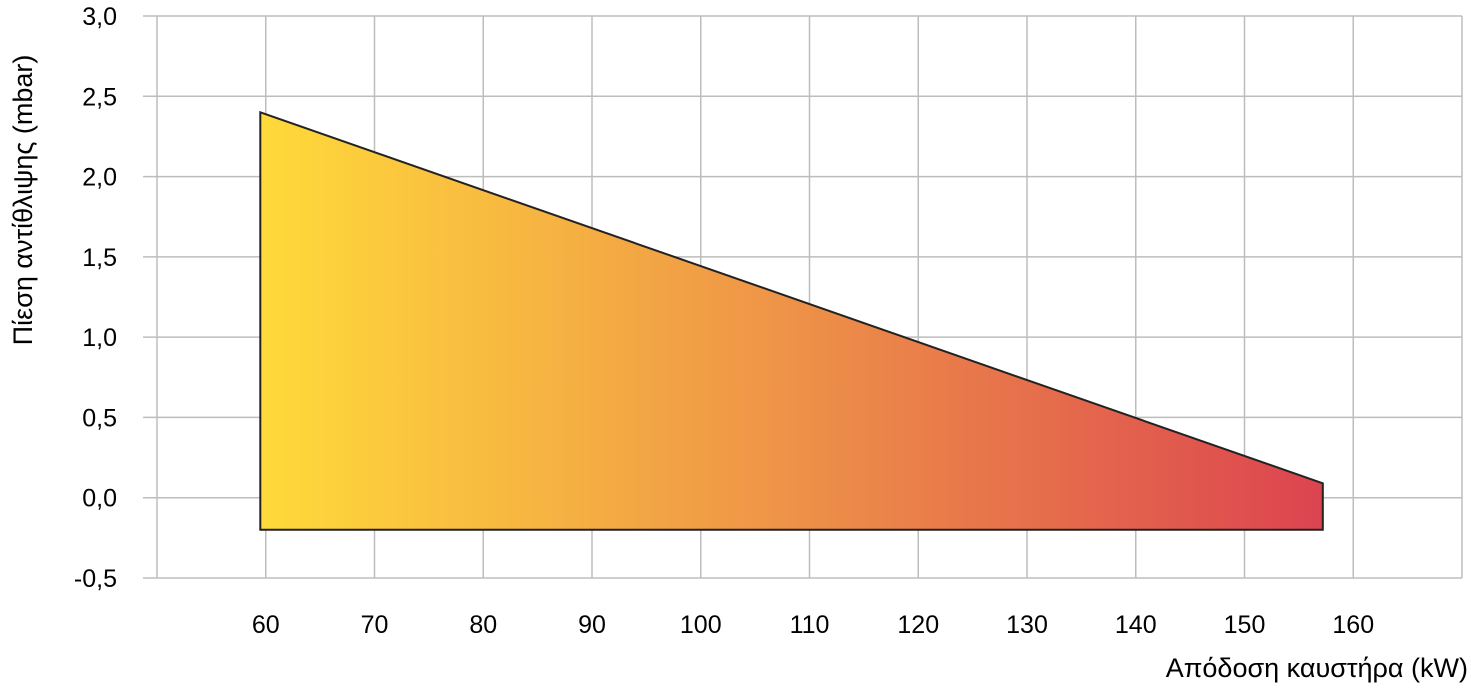 The width and height of the screenshot is (1471, 688). What do you see at coordinates (99, 258) in the screenshot?
I see `y-tick-label: 1,5` at bounding box center [99, 258].